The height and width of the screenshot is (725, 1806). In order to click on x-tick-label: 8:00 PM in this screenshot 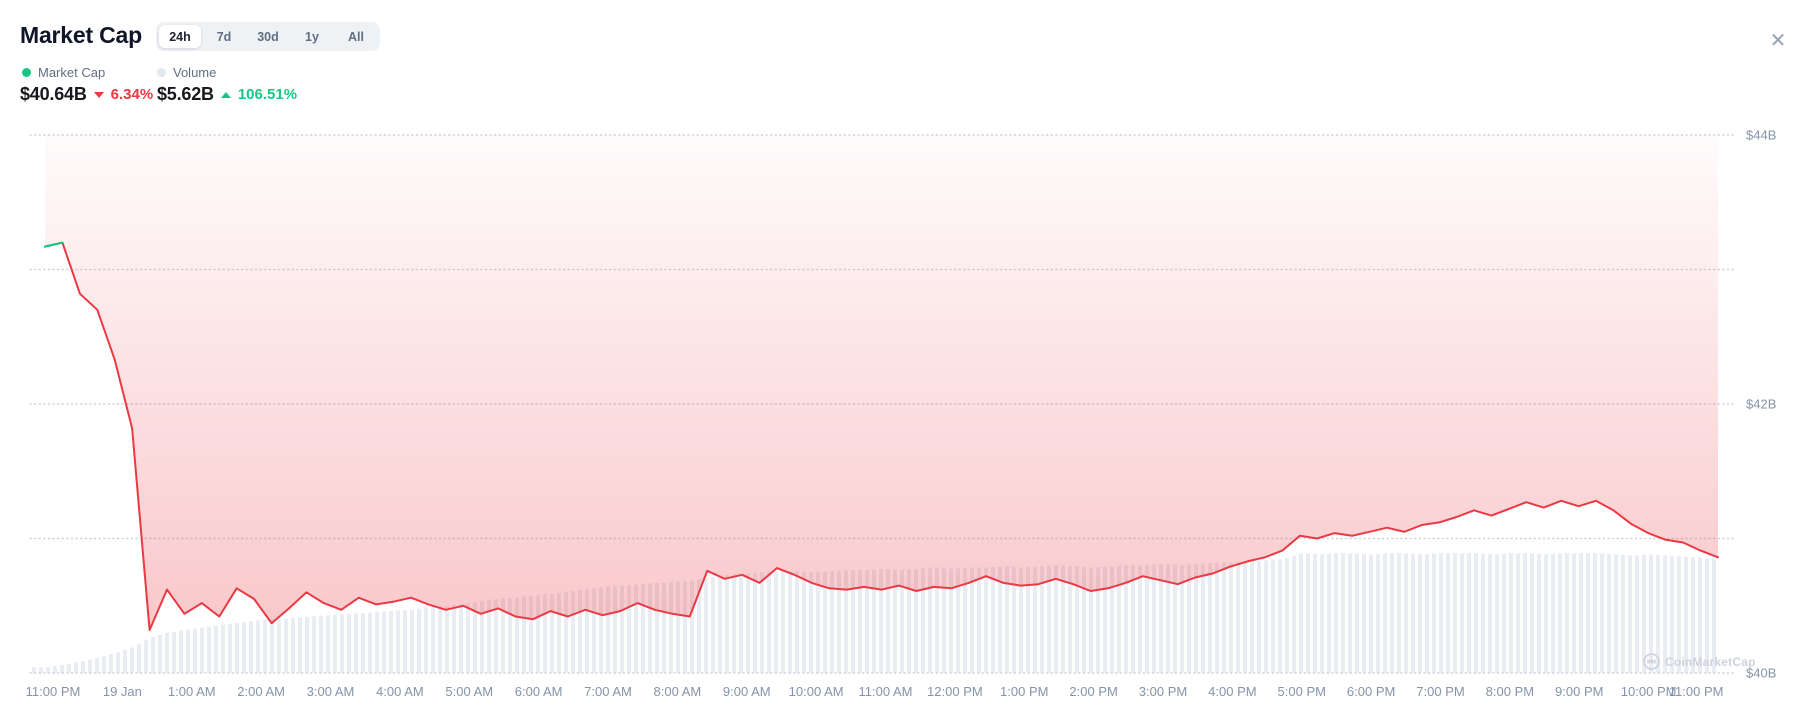, I will do `click(1510, 691)`.